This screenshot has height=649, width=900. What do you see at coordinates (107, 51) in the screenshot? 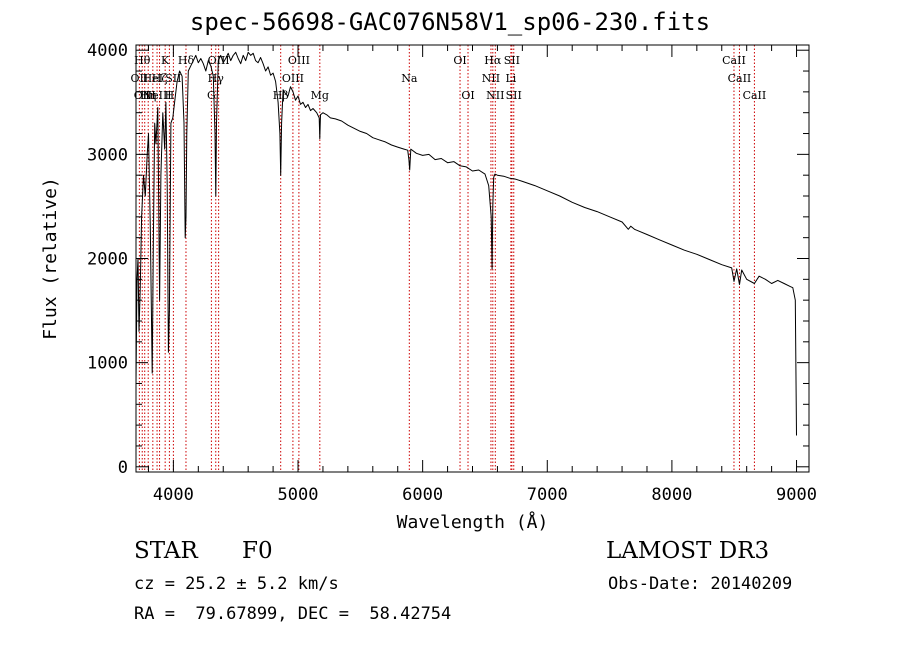
I see `y-tick-label: 4000` at bounding box center [107, 51].